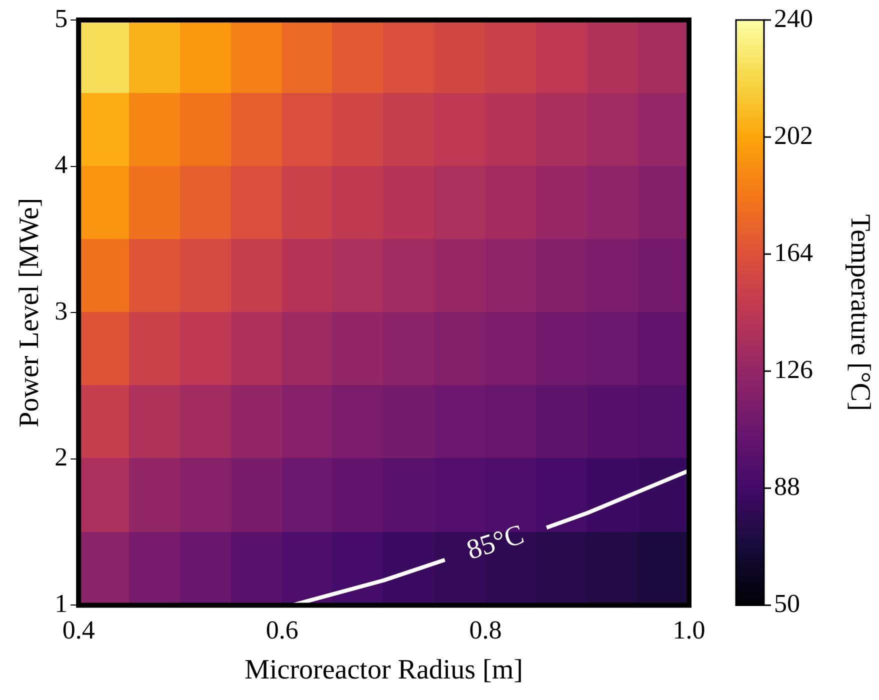  I want to click on color-bar-label: 88, so click(787, 486).